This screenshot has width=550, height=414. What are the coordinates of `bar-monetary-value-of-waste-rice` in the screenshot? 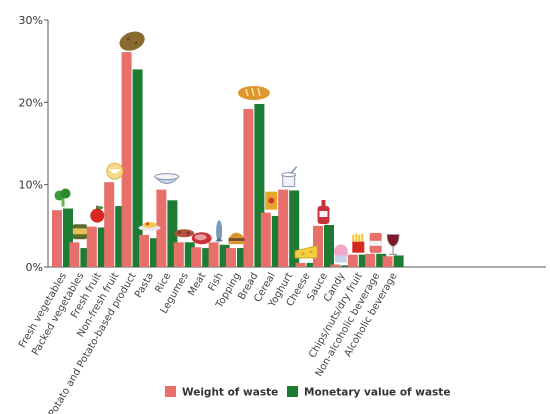 It's located at (172, 233).